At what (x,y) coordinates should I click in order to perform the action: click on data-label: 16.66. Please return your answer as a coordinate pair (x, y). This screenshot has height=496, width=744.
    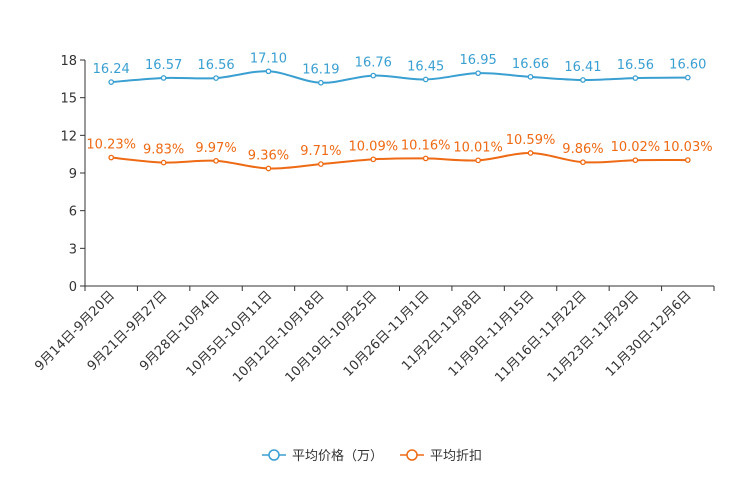
    Looking at the image, I should click on (530, 64).